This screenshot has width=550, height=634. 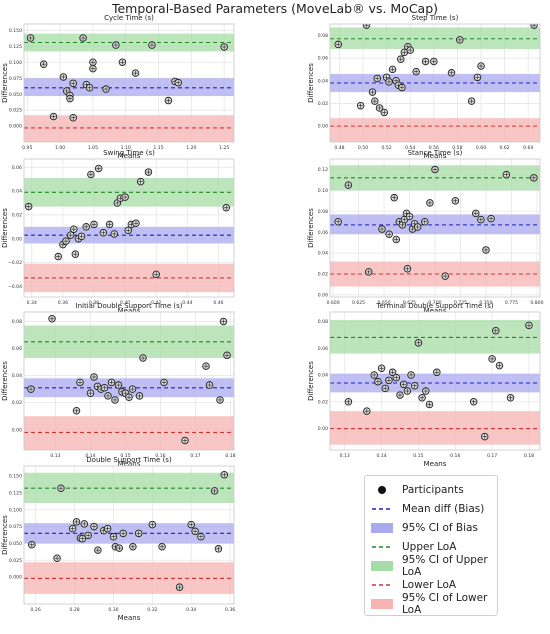 What do you see at coordinates (195, 456) in the screenshot?
I see `x-tick-label: 0.17` at bounding box center [195, 456].